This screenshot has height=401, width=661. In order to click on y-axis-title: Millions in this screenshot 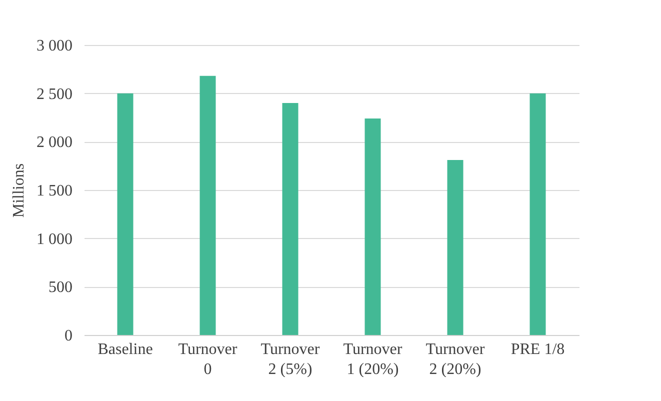, I will do `click(19, 190)`.